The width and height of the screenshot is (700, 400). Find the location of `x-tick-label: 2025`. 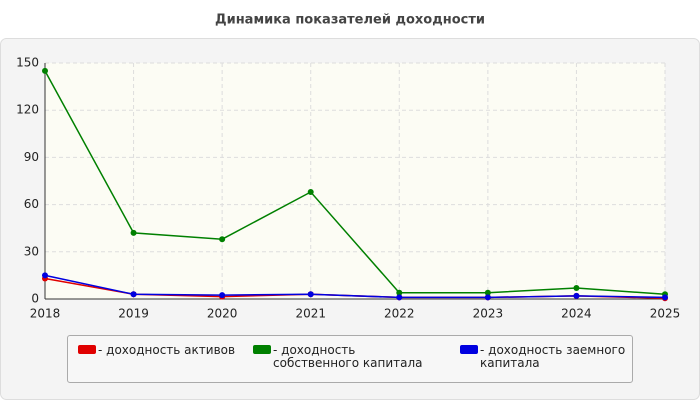

x-tick-label: 2025 is located at coordinates (665, 314).